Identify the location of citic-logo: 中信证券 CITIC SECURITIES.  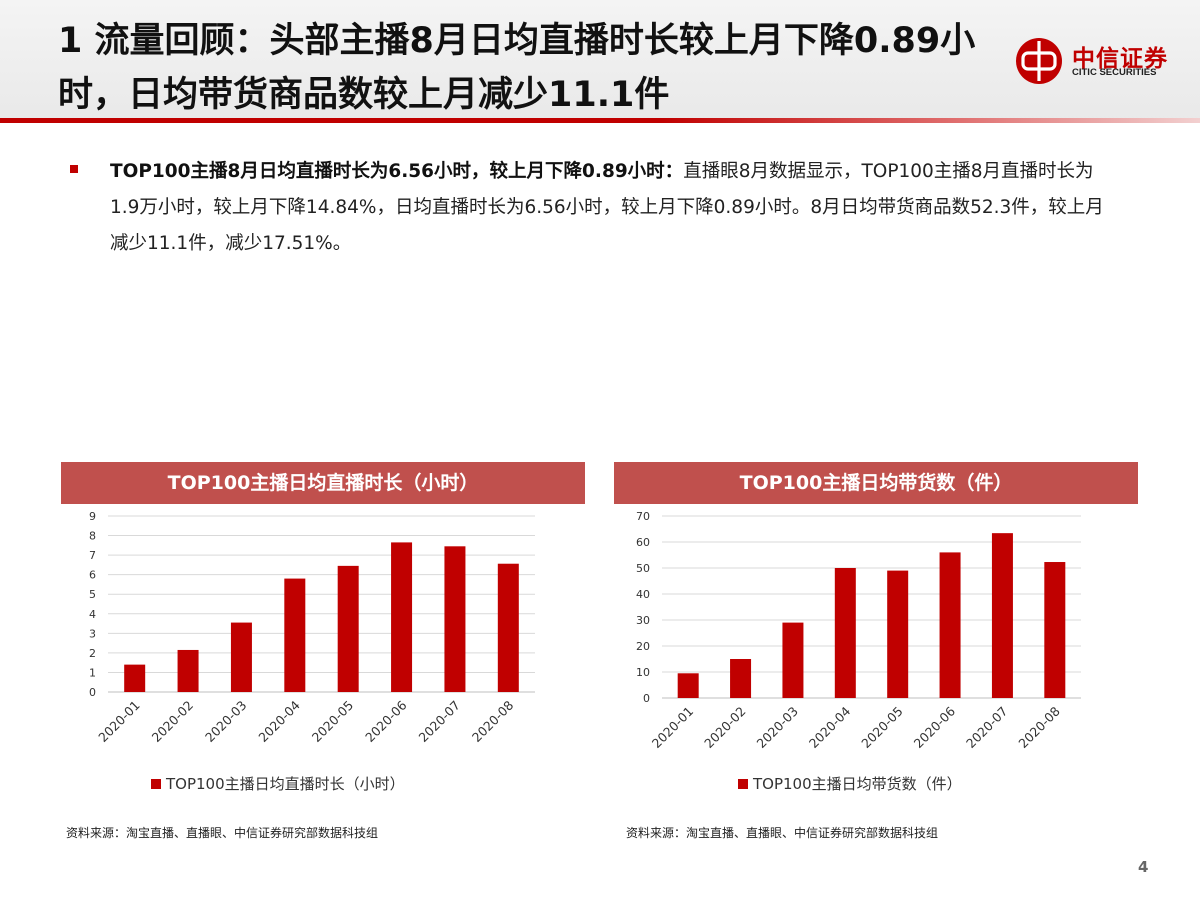
(1099, 61).